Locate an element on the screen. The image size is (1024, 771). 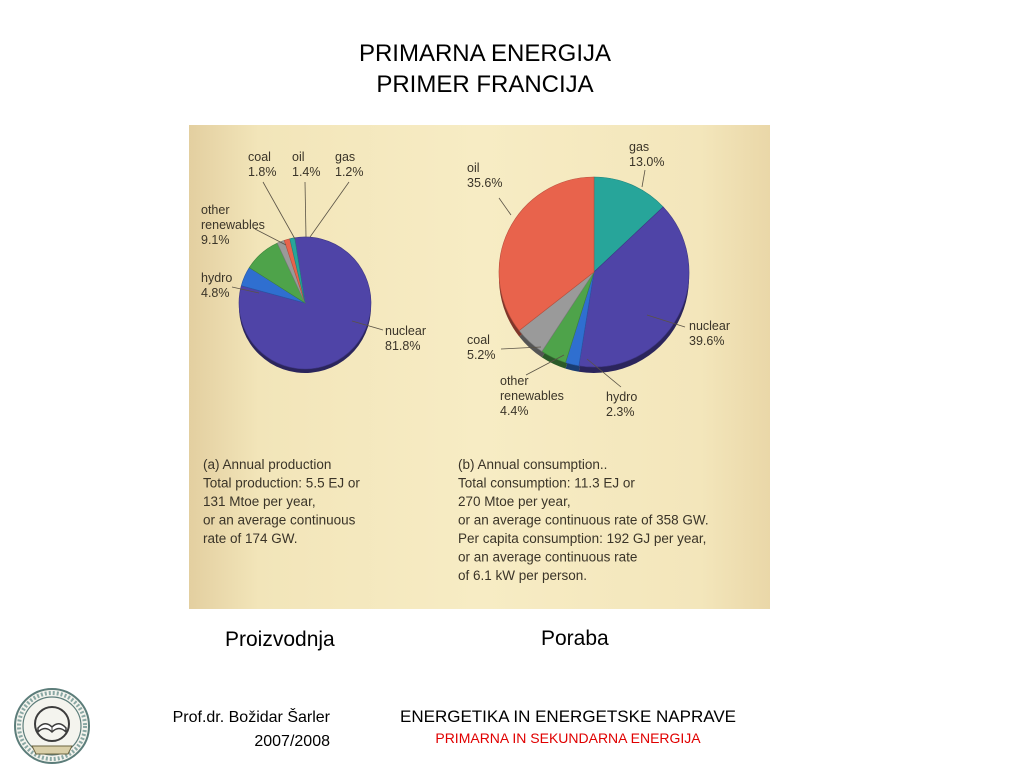
slice-label-oil: oil 1.4% is located at coordinates (306, 164).